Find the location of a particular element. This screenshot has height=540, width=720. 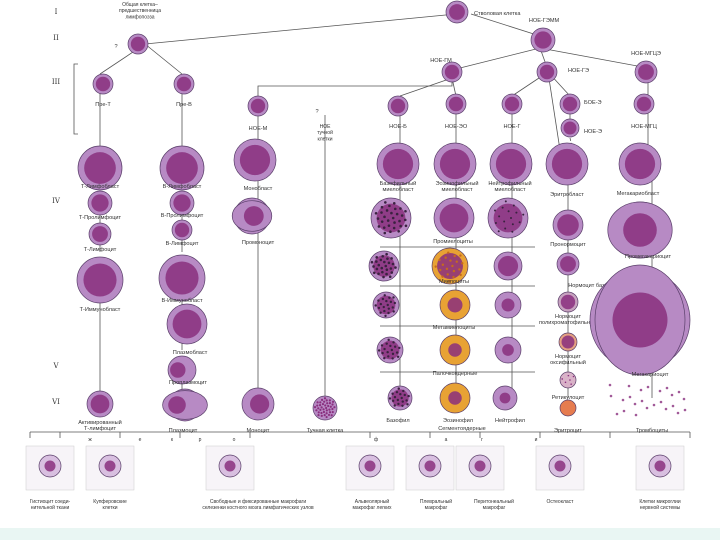

macrophage-label: Гистиоцит соеди-нительной ткани is located at coordinates (50, 505).